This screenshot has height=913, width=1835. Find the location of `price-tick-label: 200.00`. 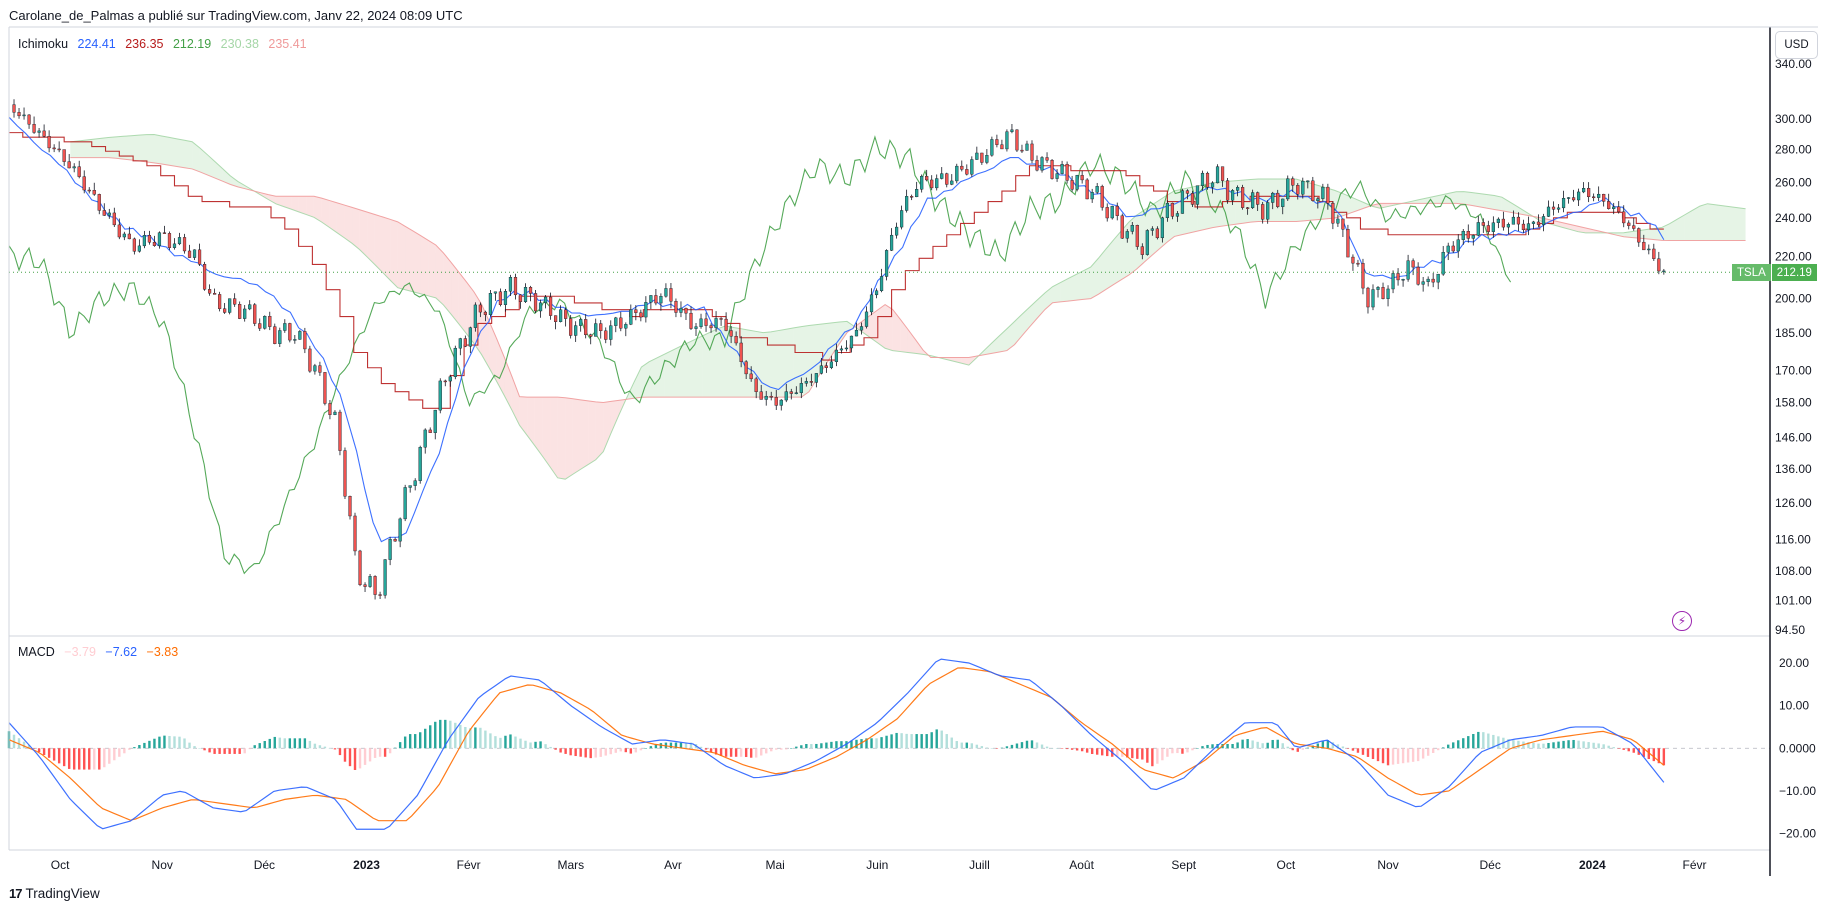

price-tick-label: 200.00 is located at coordinates (1793, 298).